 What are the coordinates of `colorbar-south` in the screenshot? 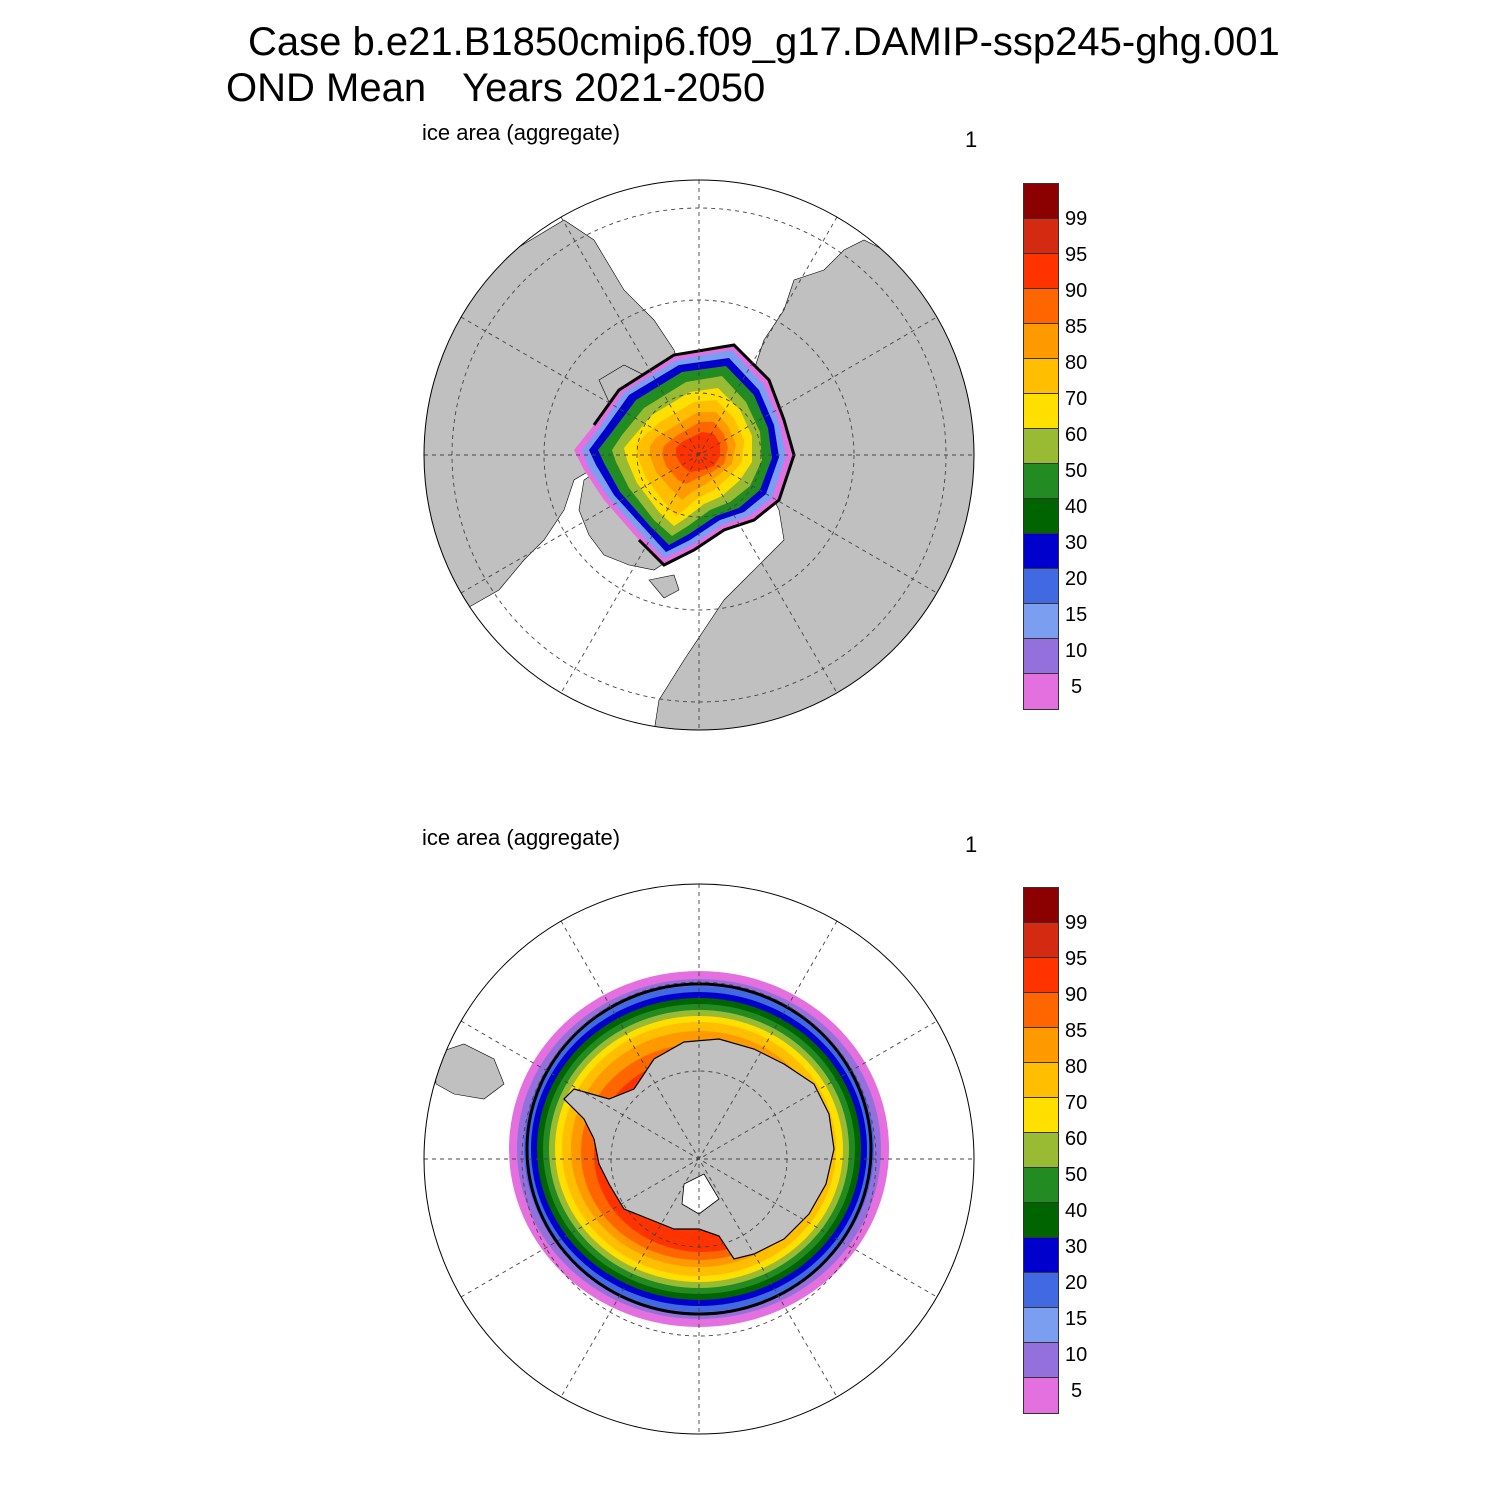 It's located at (1041, 1150).